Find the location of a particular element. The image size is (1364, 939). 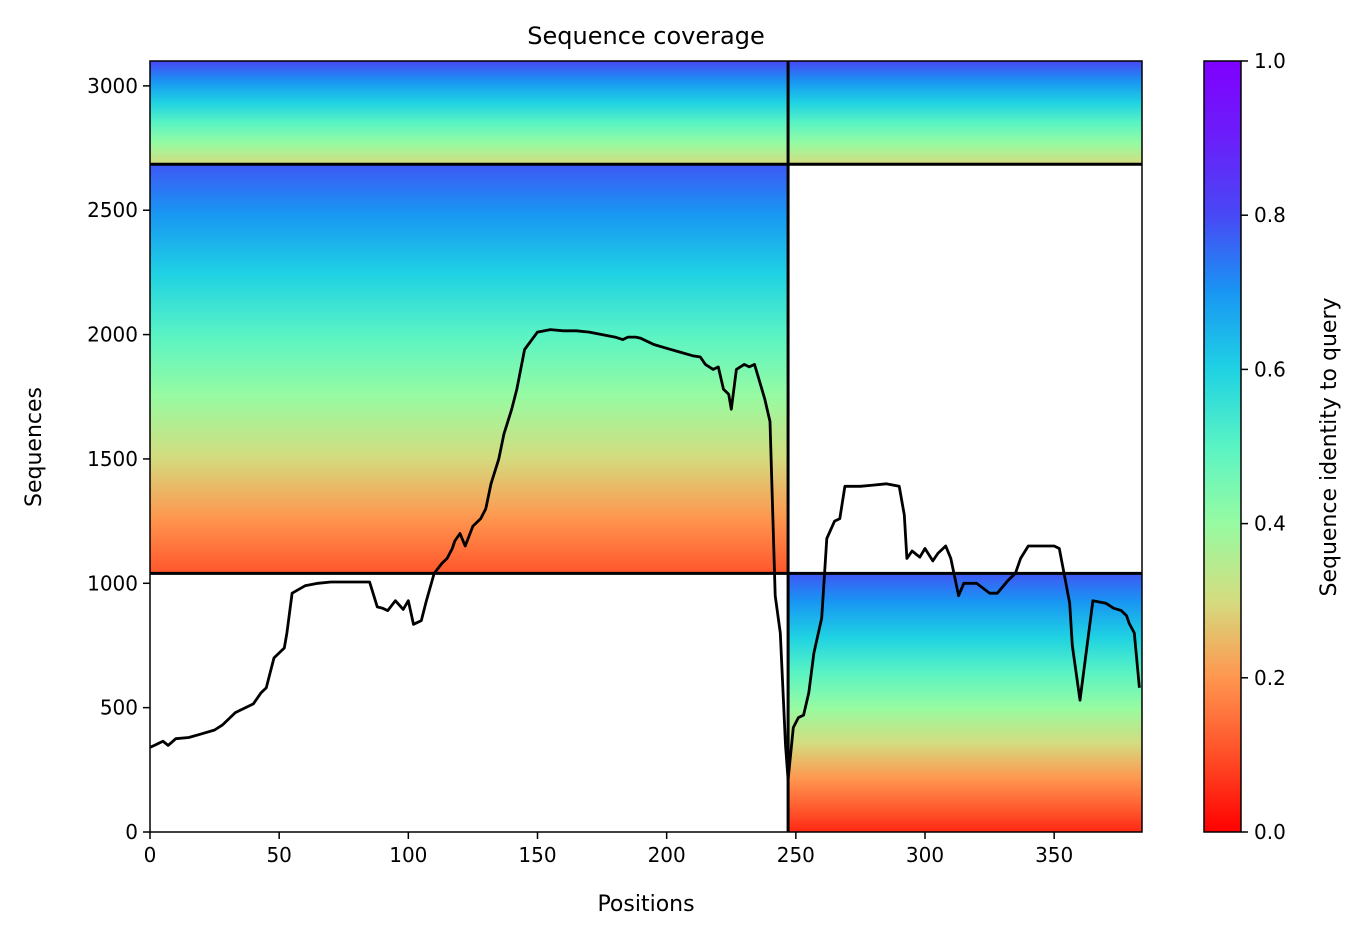

y-tick-label: 500 is located at coordinates (119, 708).